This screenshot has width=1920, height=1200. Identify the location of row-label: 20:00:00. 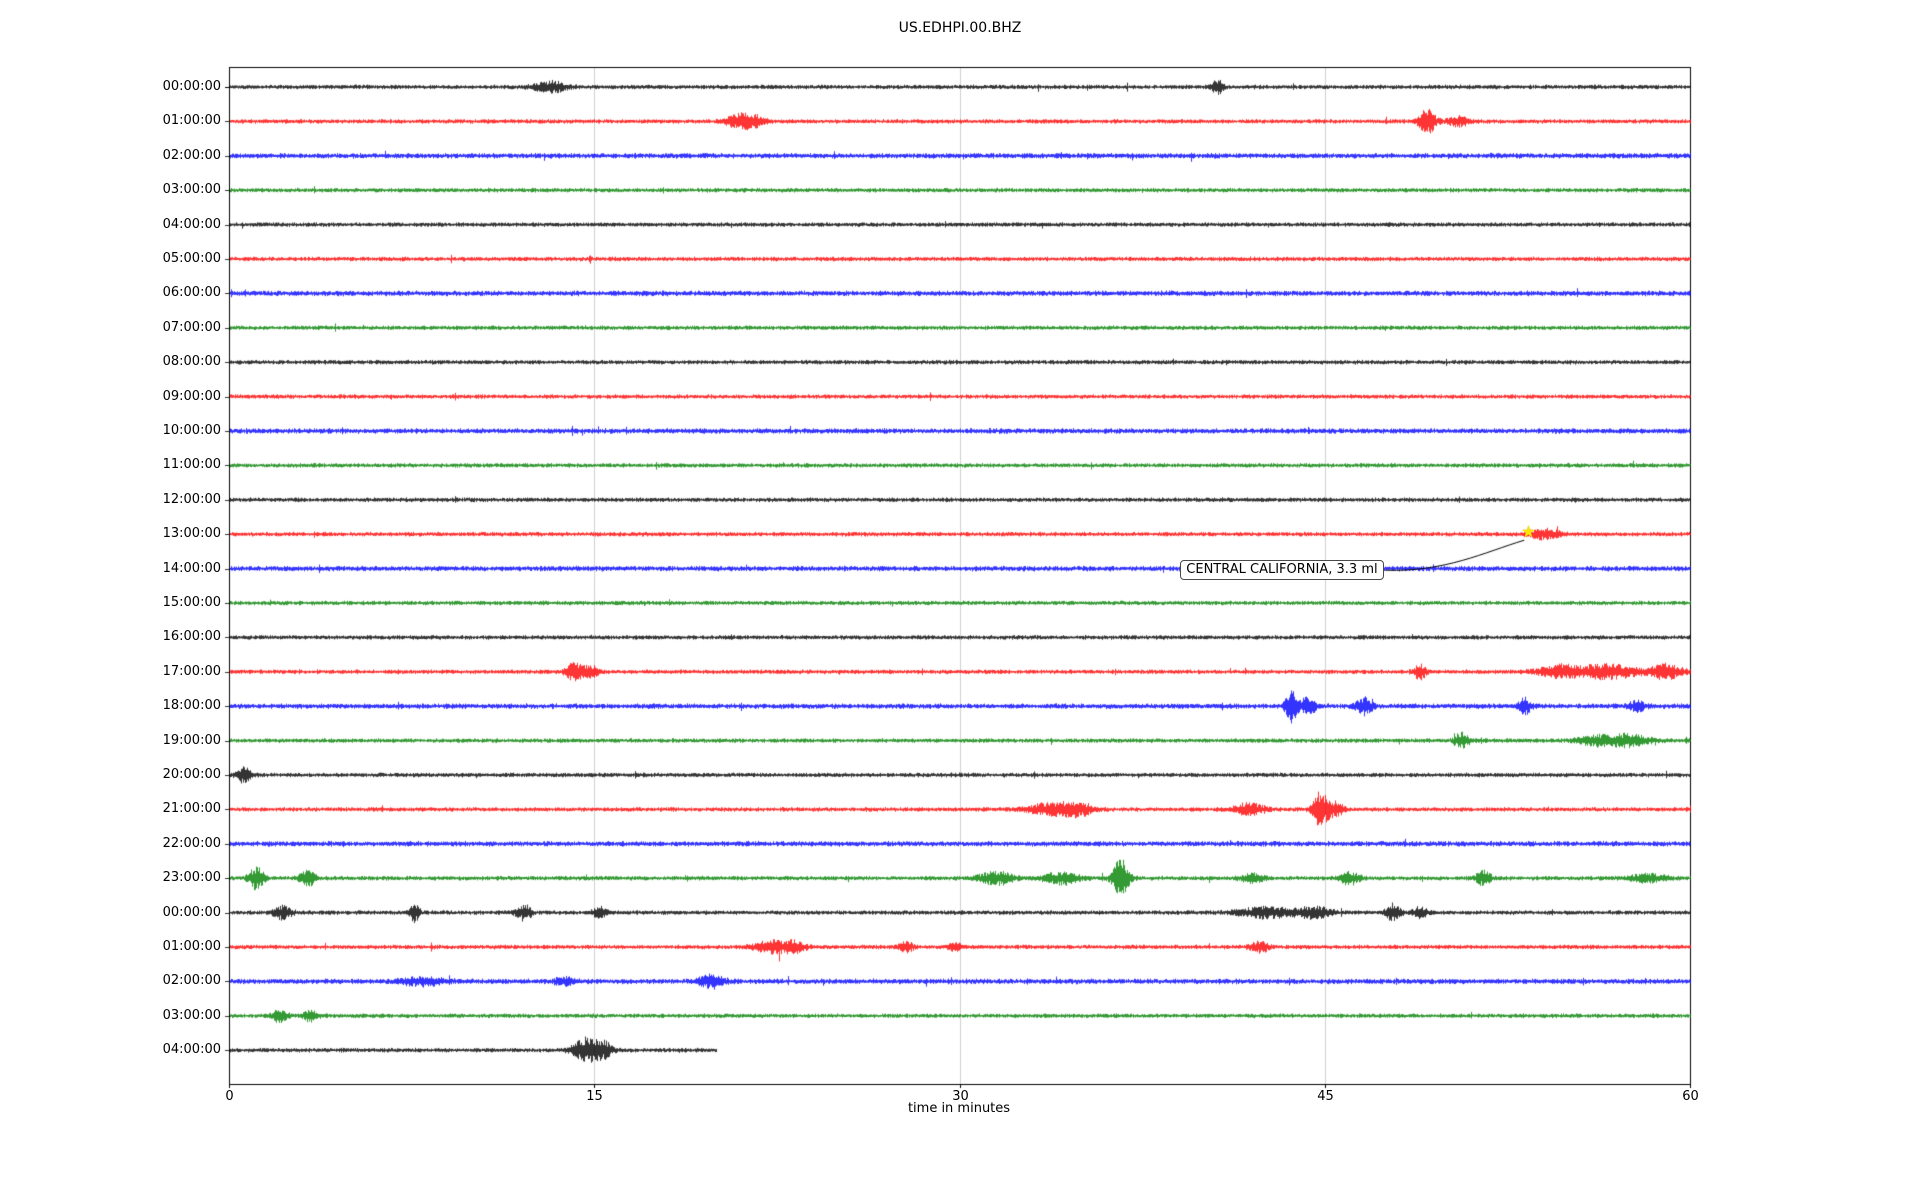
(191, 774).